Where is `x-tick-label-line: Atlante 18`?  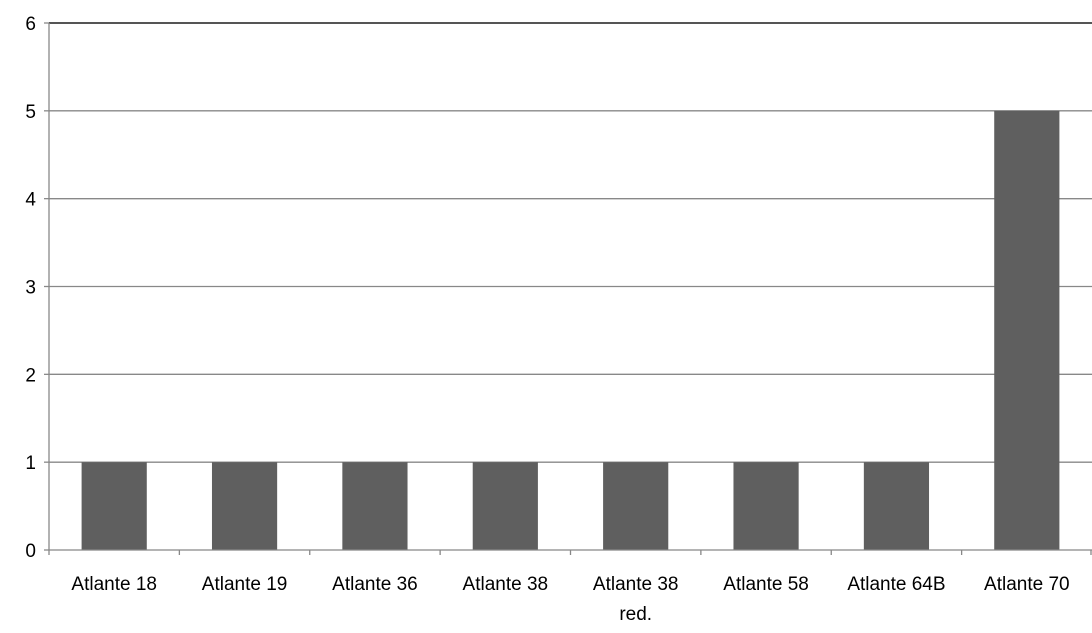 x-tick-label-line: Atlante 18 is located at coordinates (114, 584).